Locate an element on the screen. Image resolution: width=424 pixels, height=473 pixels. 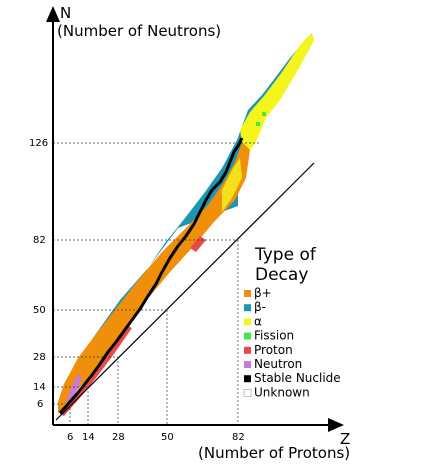
y-axis-title: (Number of Neutrons) is located at coordinates (139, 31).